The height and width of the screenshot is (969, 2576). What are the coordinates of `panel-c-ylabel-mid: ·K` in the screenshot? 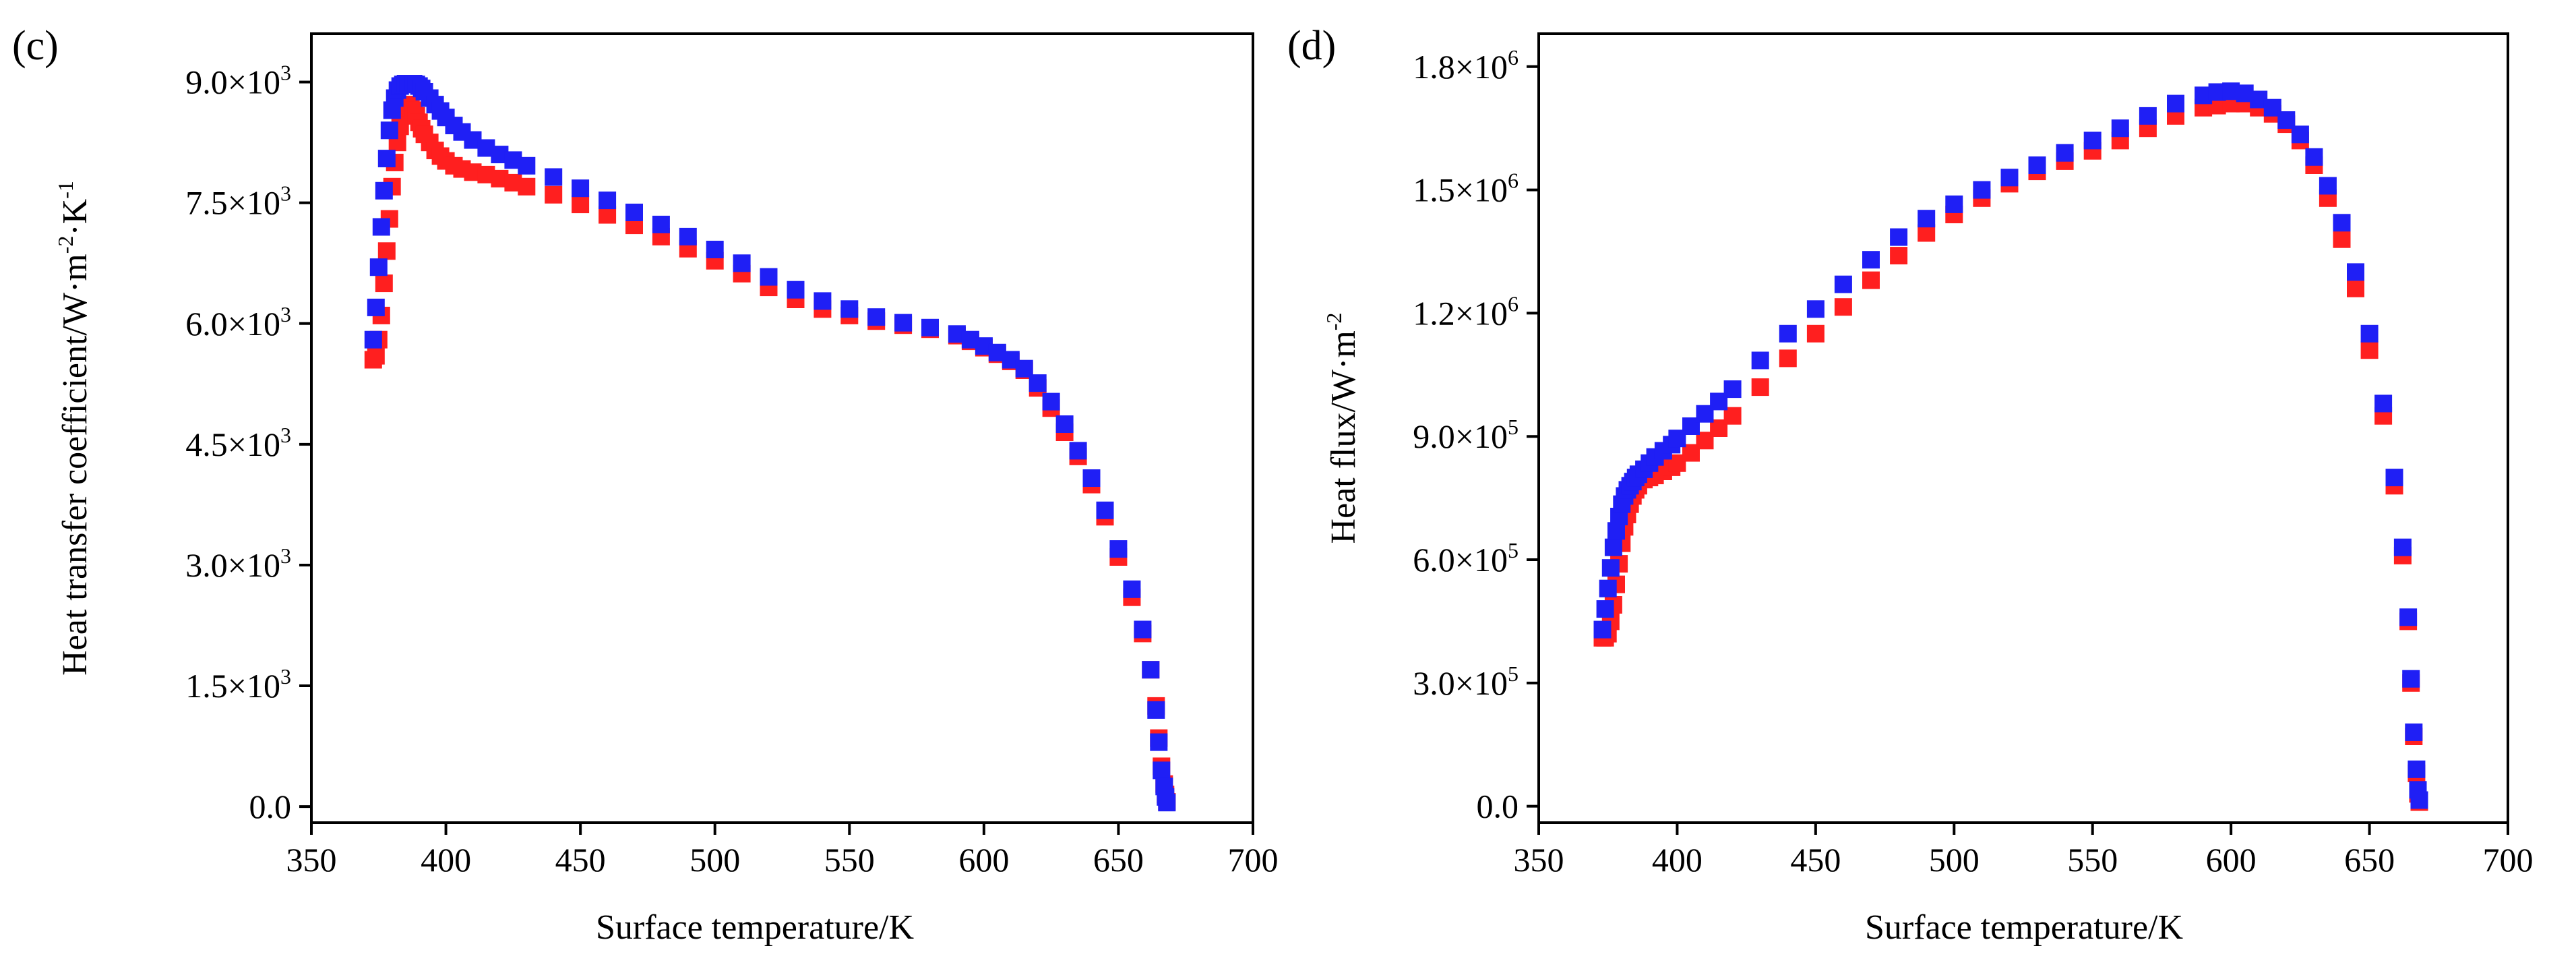 It's located at (75, 217).